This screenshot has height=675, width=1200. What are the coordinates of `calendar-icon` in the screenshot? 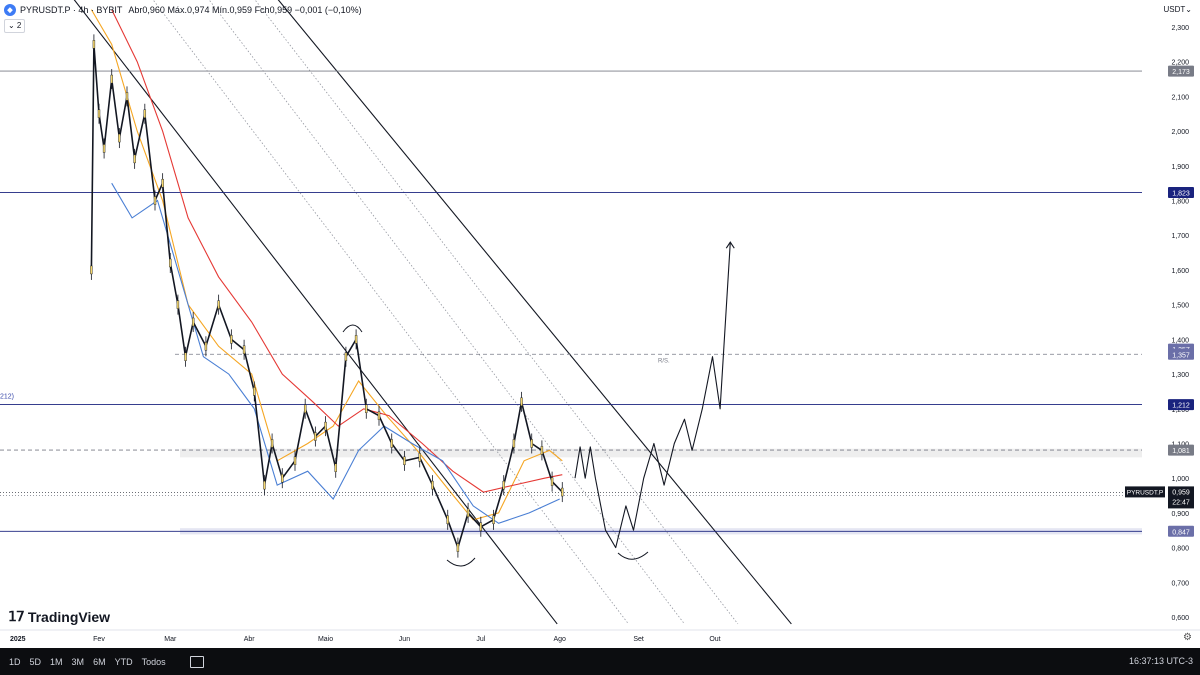 It's located at (196, 661).